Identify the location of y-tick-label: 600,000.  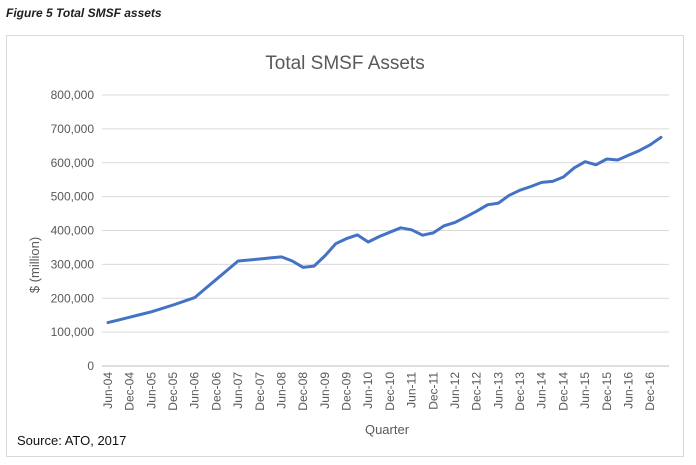
(73, 163).